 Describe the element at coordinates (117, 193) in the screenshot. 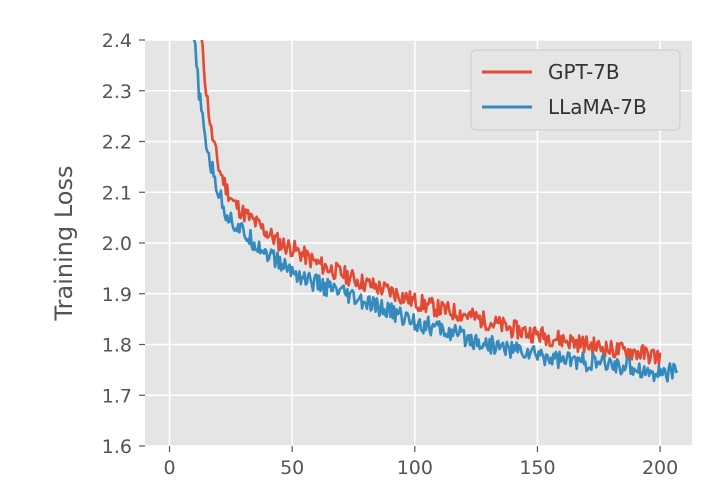

I see `y-tick-label: 2.1` at that location.